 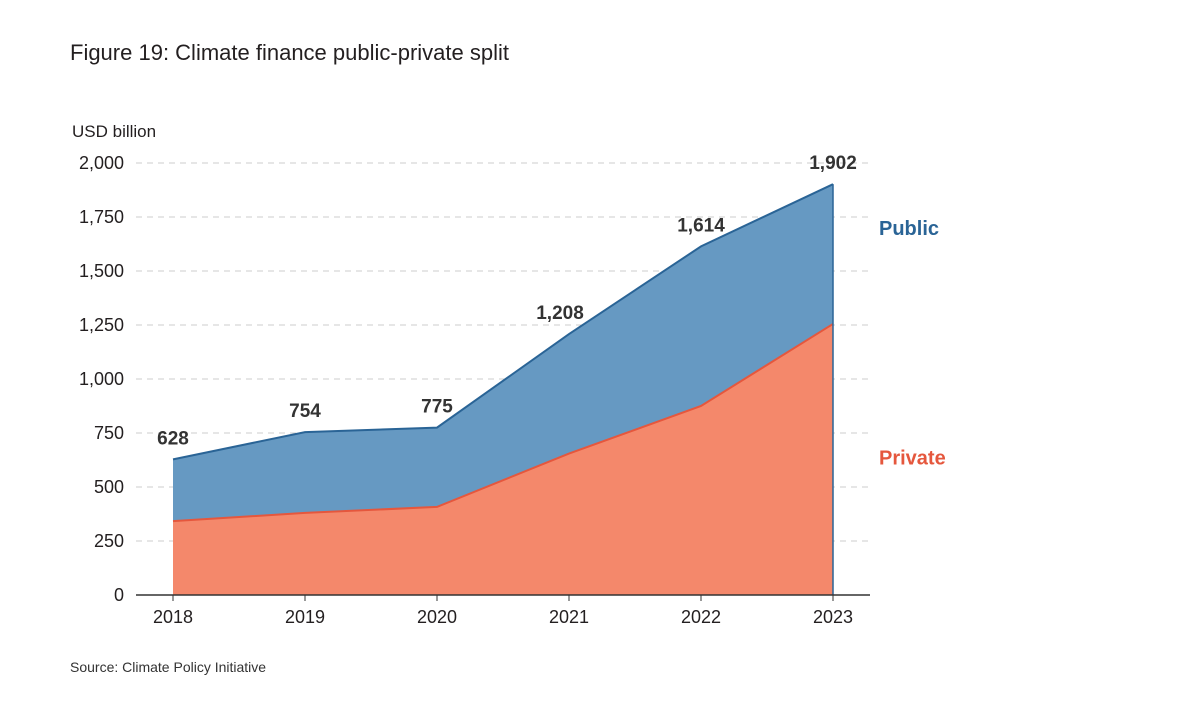 What do you see at coordinates (109, 487) in the screenshot?
I see `y-tick-label: 500` at bounding box center [109, 487].